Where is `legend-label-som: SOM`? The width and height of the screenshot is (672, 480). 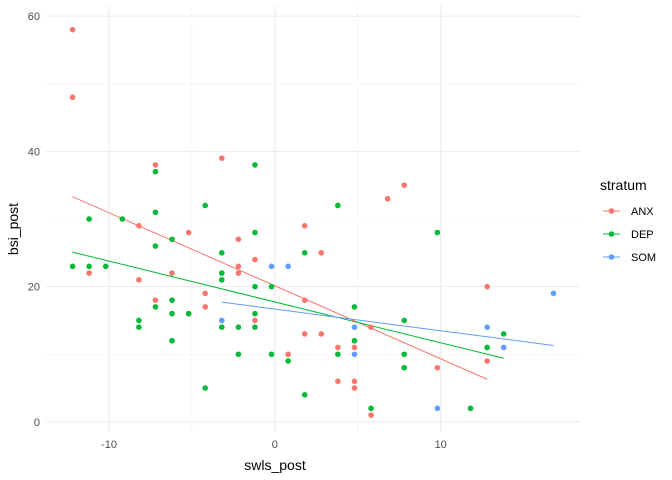
legend-label-som: SOM is located at coordinates (643, 258).